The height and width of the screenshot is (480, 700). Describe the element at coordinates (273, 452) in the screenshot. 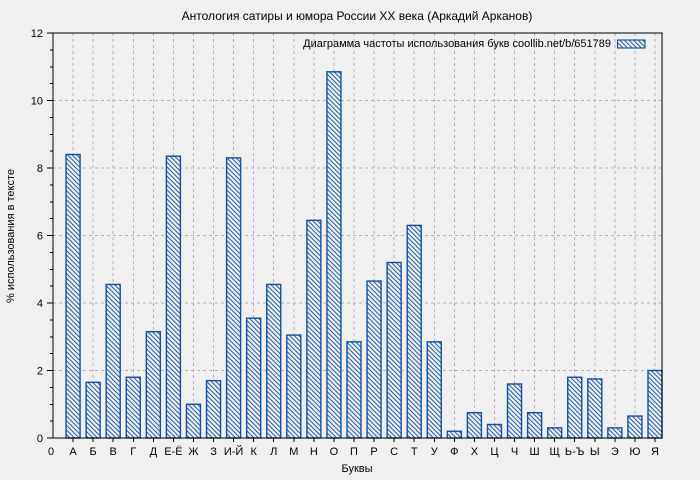

I see `x-tick-label: Л` at that location.